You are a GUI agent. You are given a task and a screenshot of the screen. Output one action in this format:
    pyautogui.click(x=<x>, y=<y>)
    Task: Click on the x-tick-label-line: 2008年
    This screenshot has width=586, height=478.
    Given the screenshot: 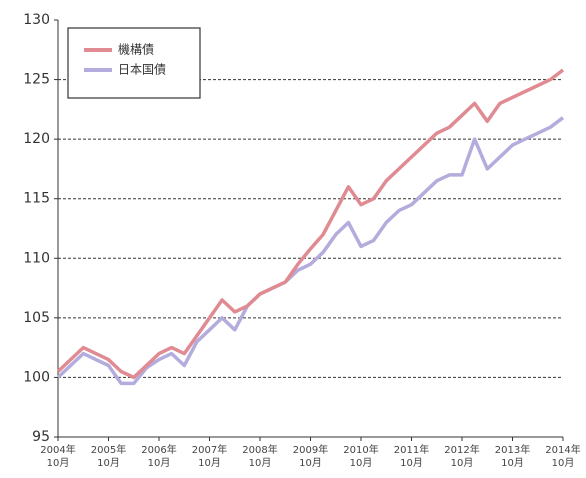 What is the action you would take?
    pyautogui.click(x=259, y=449)
    